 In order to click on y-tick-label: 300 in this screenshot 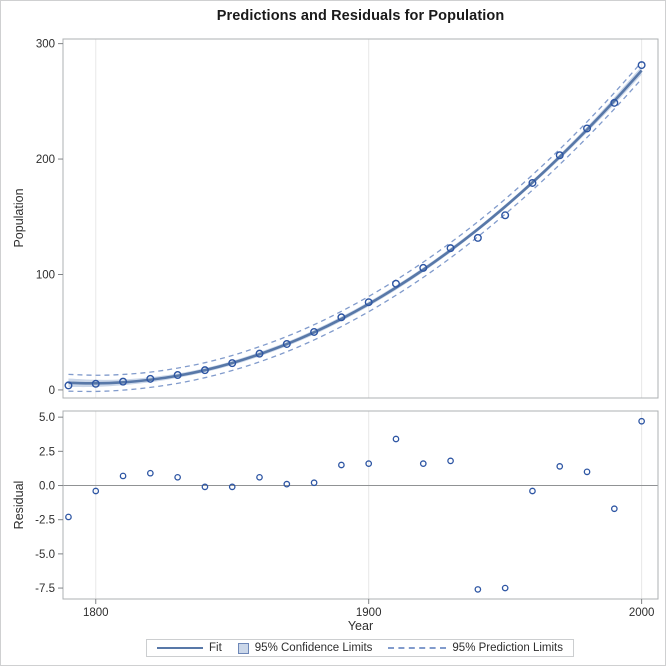, I will do `click(45, 45)`.